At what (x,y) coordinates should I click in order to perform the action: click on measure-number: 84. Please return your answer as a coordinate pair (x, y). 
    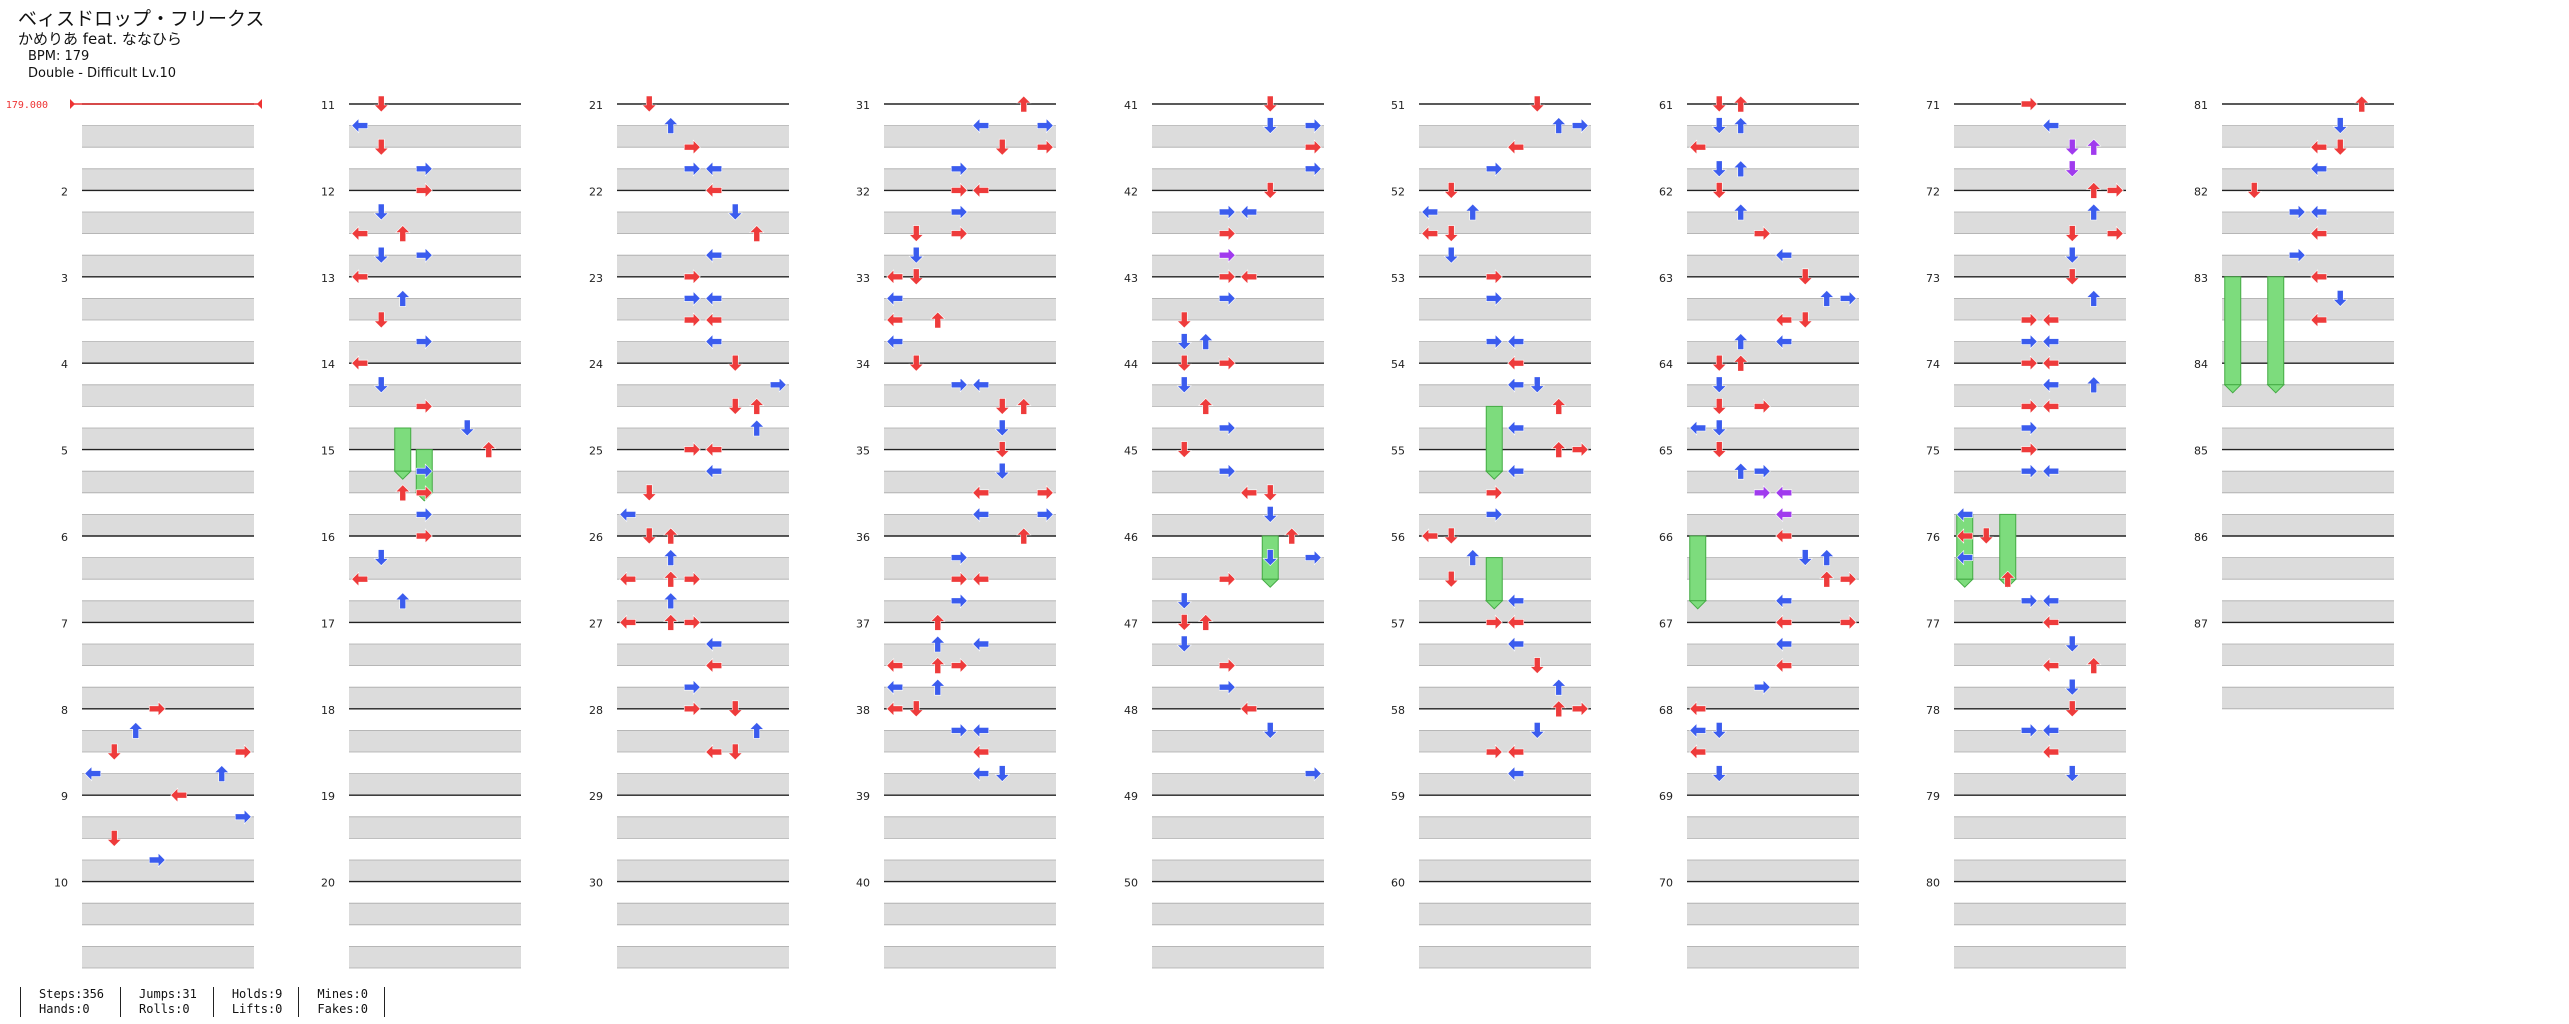
    Looking at the image, I should click on (2201, 364).